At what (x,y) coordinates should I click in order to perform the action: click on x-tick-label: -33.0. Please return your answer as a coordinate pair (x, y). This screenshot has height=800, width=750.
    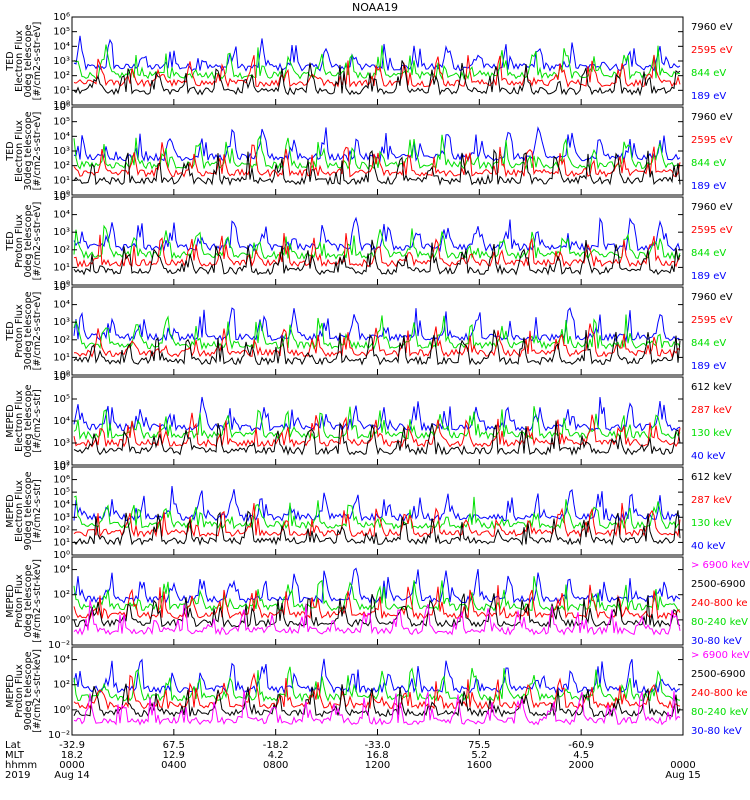
    Looking at the image, I should click on (378, 745).